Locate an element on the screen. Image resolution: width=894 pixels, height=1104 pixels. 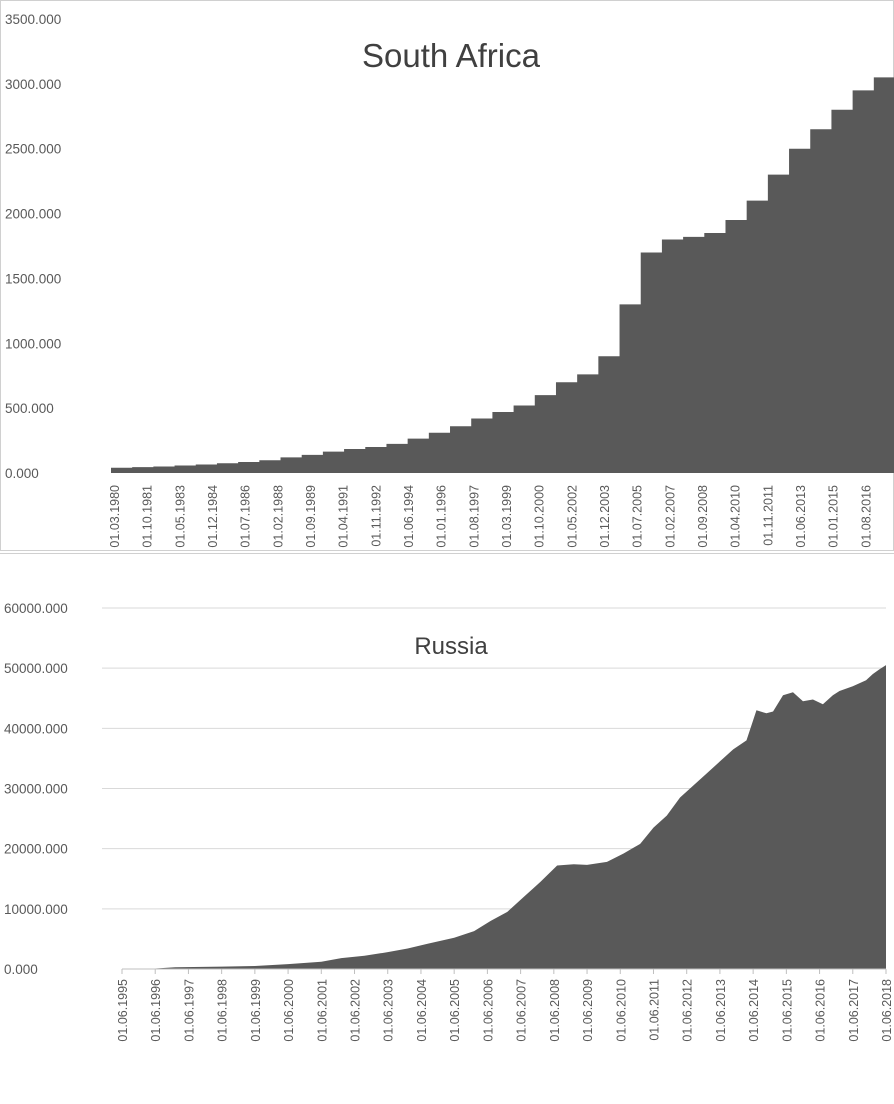
x-tick-label: 01.07.2005 is located at coordinates (638, 516).